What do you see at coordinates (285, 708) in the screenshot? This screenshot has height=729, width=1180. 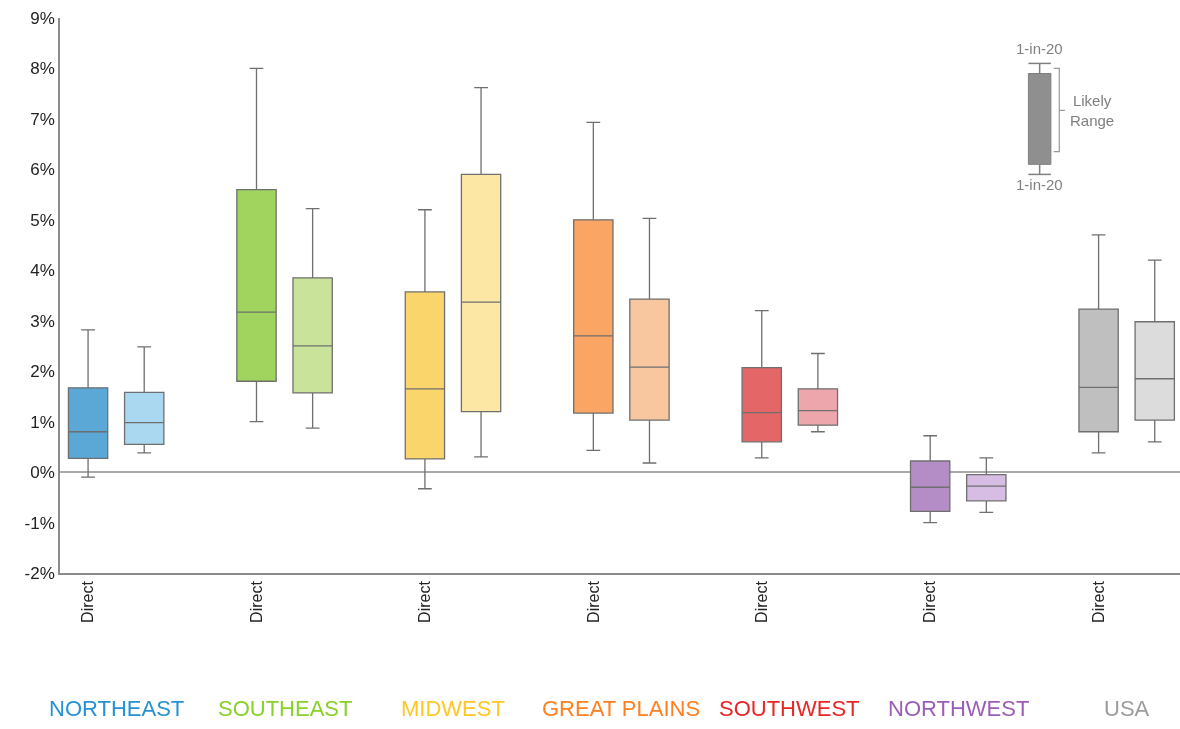 I see `x-tick-label: SOUTHEAST` at bounding box center [285, 708].